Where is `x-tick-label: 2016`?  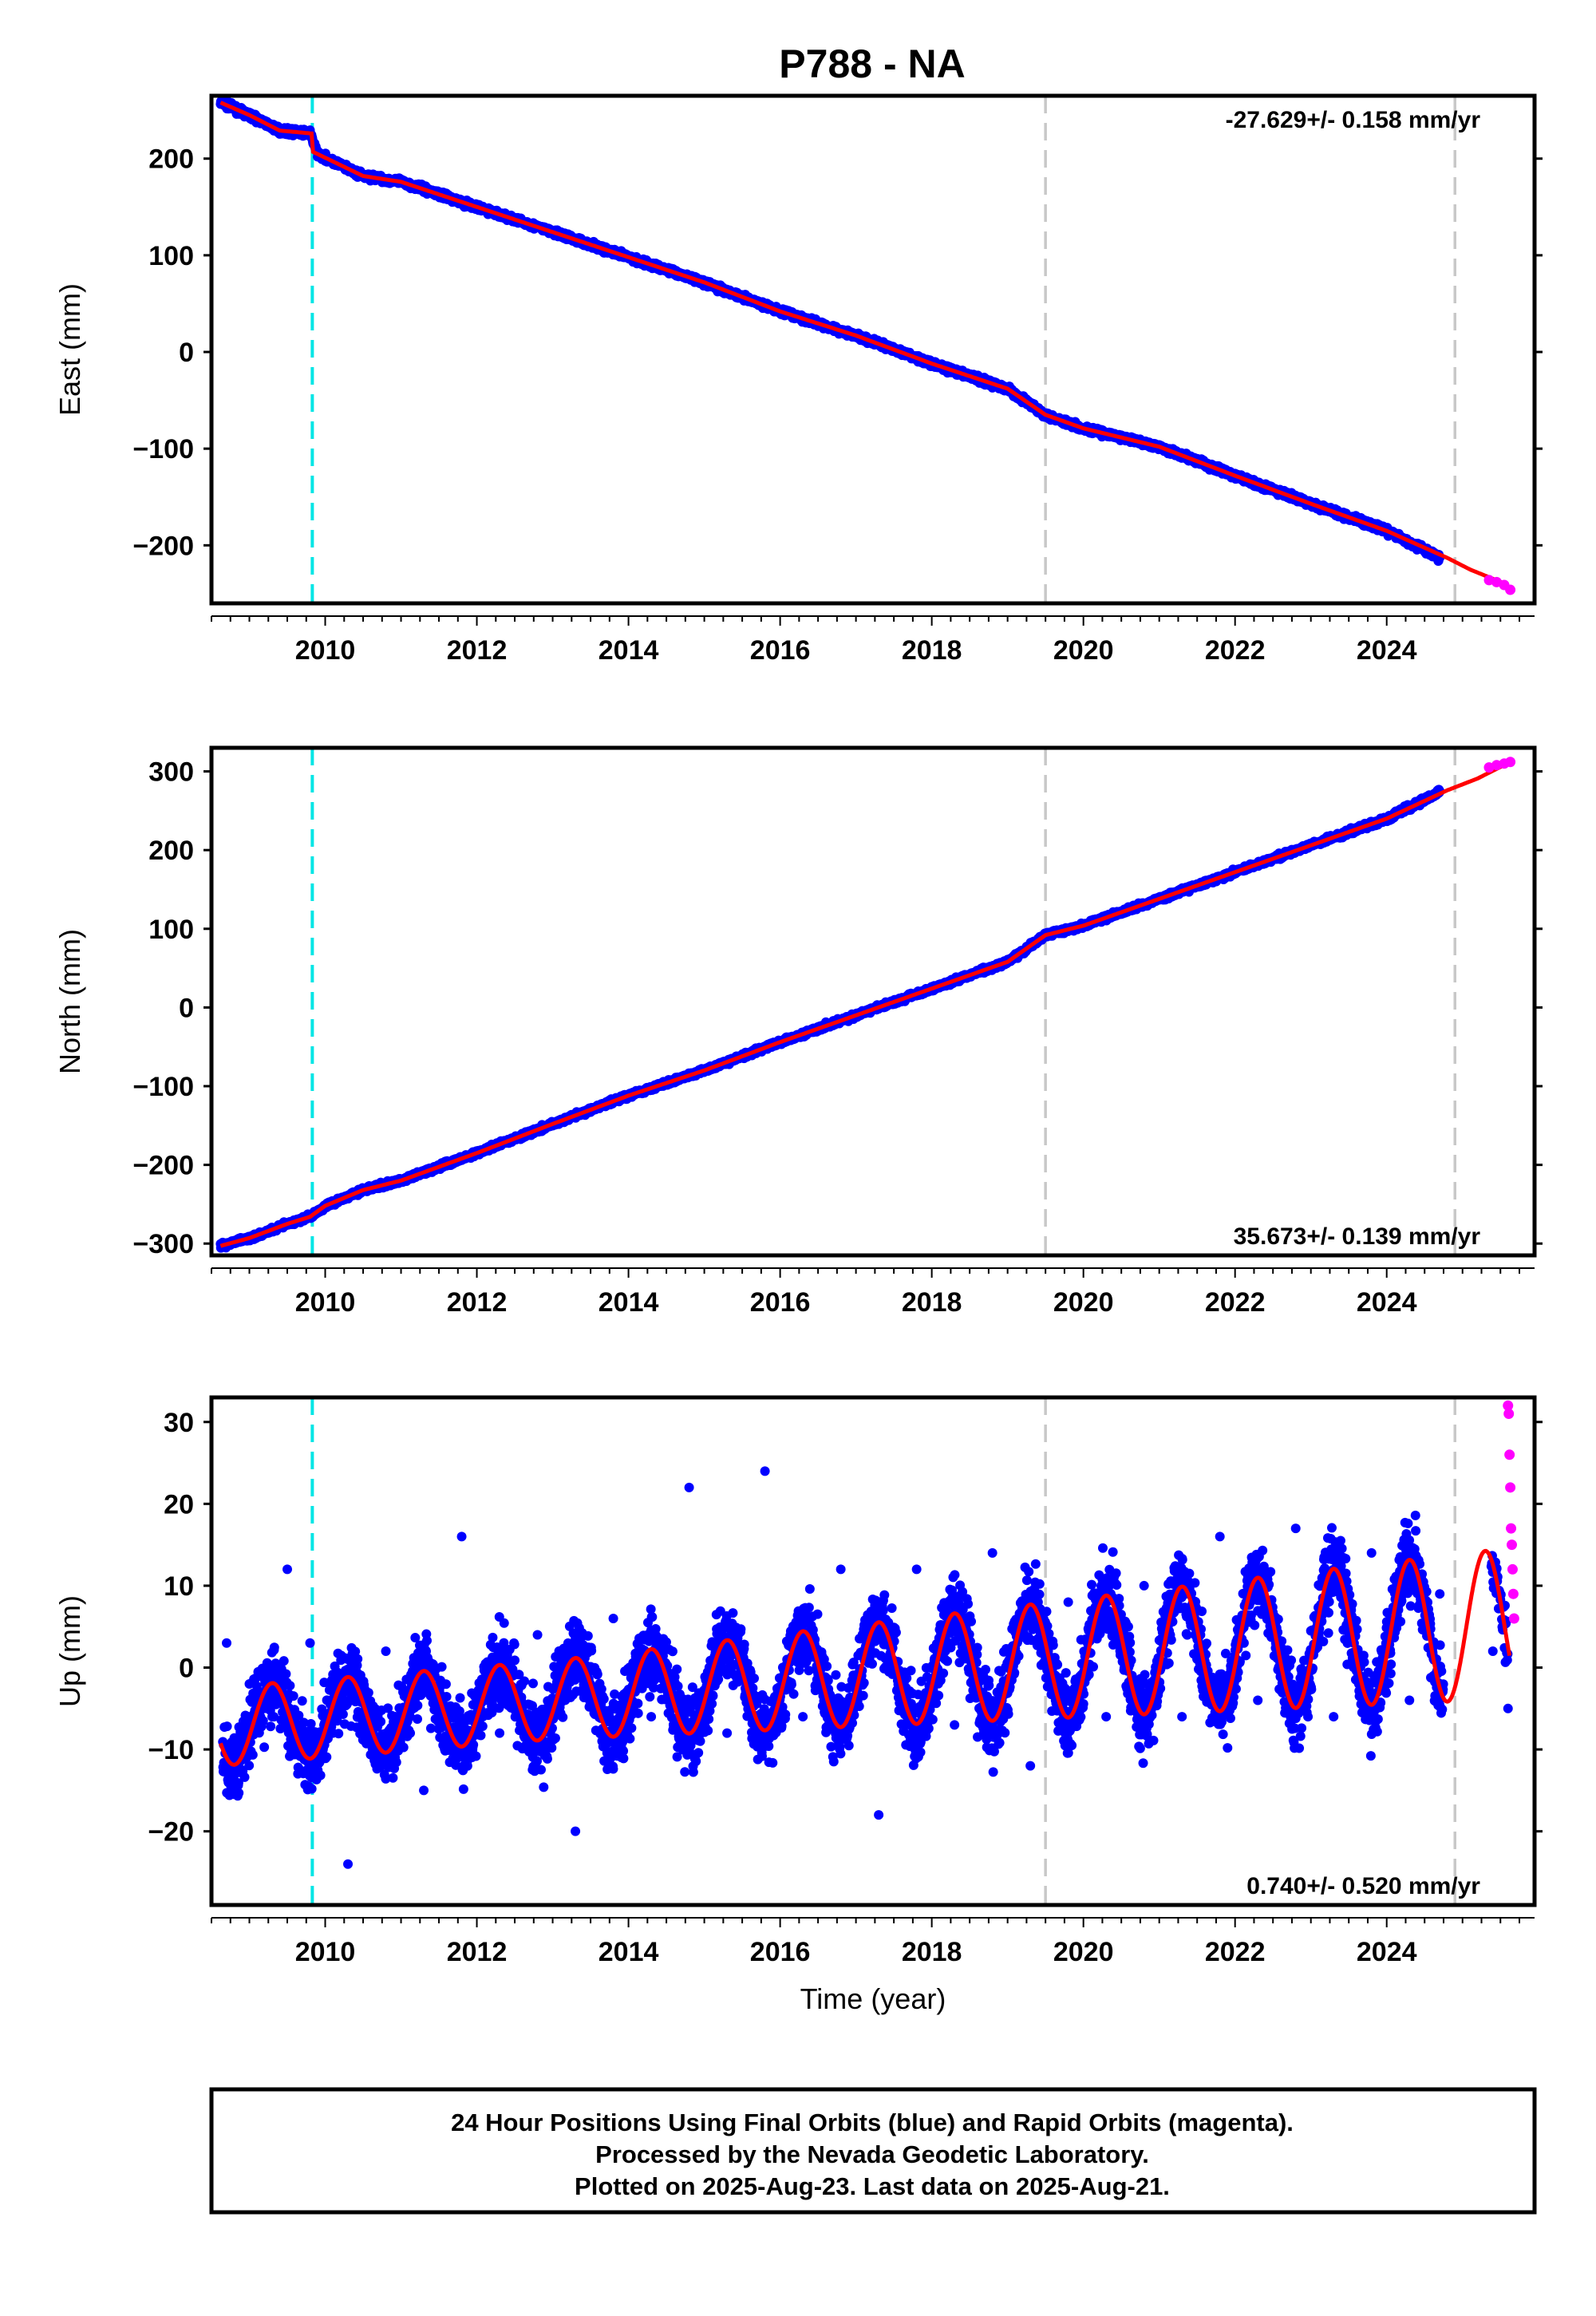 x-tick-label: 2016 is located at coordinates (780, 650).